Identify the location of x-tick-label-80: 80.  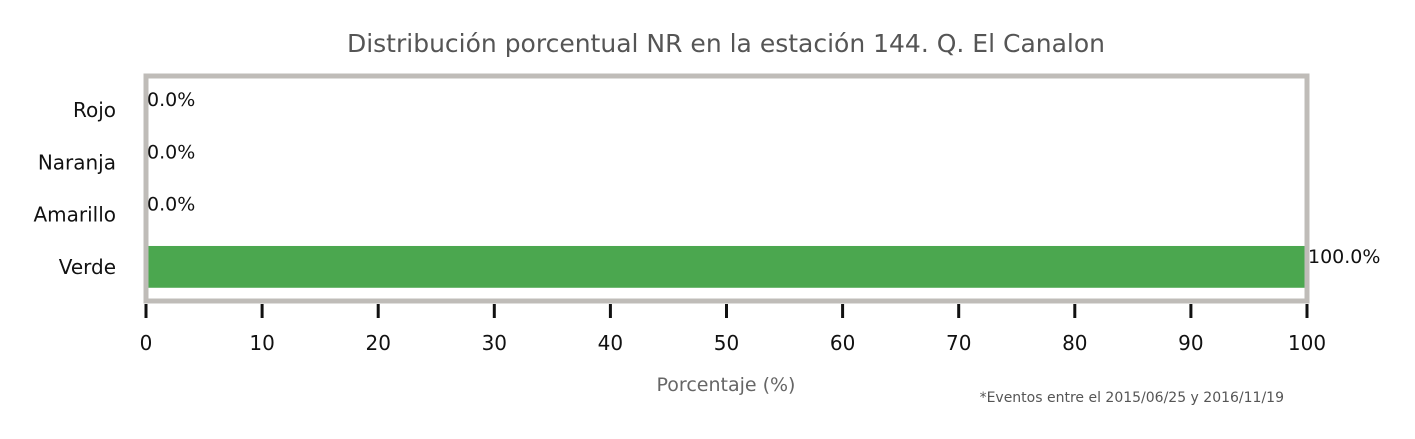
(1074, 343).